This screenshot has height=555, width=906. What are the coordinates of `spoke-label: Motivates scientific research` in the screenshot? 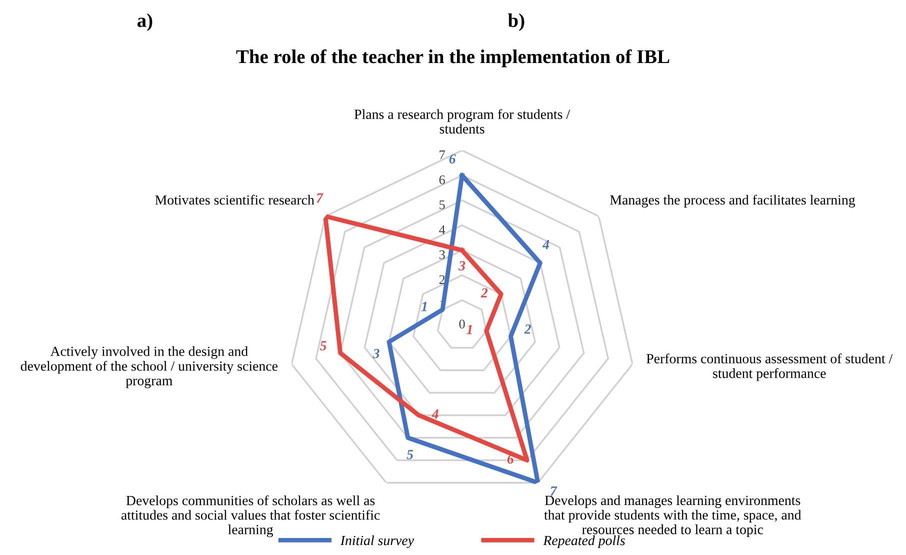 It's located at (234, 199).